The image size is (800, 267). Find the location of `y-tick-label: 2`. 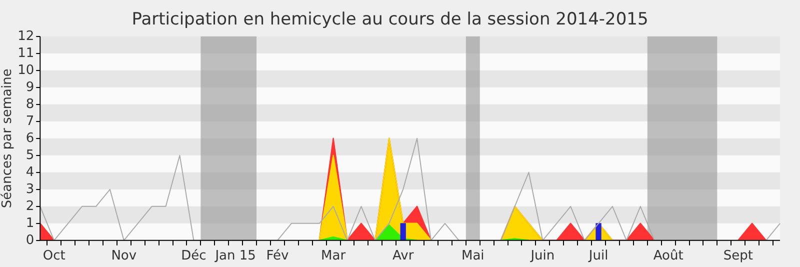

y-tick-label: 2 is located at coordinates (30, 206).